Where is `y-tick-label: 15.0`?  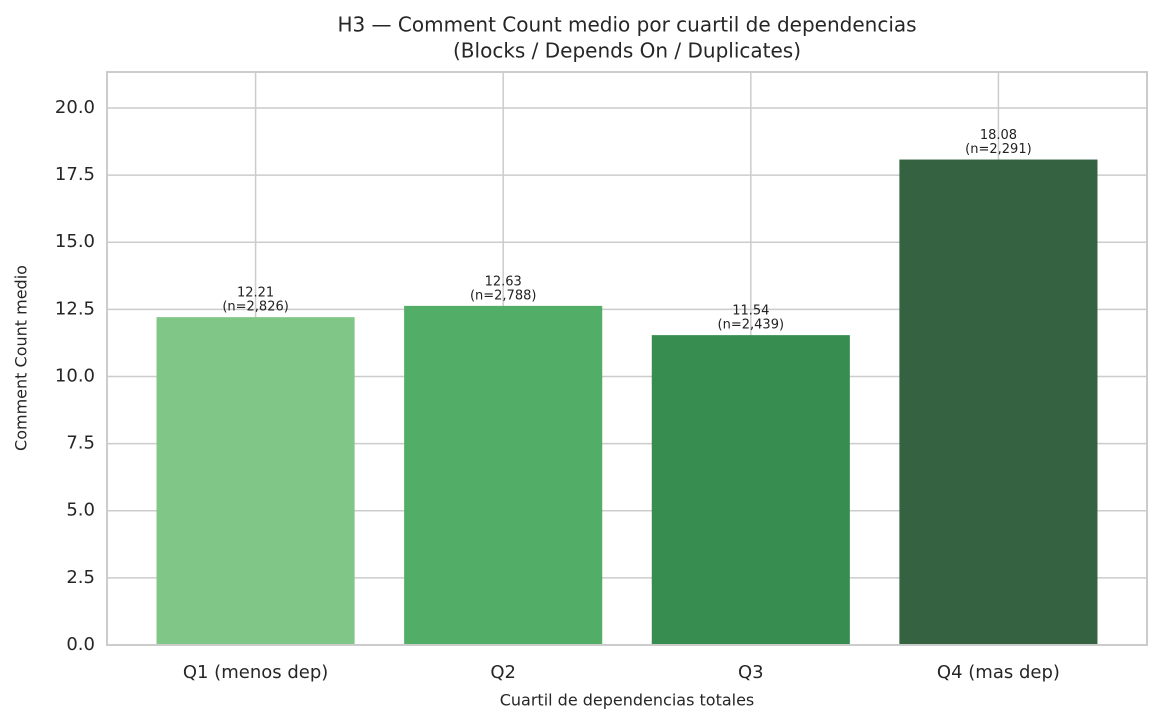
y-tick-label: 15.0 is located at coordinates (75, 241).